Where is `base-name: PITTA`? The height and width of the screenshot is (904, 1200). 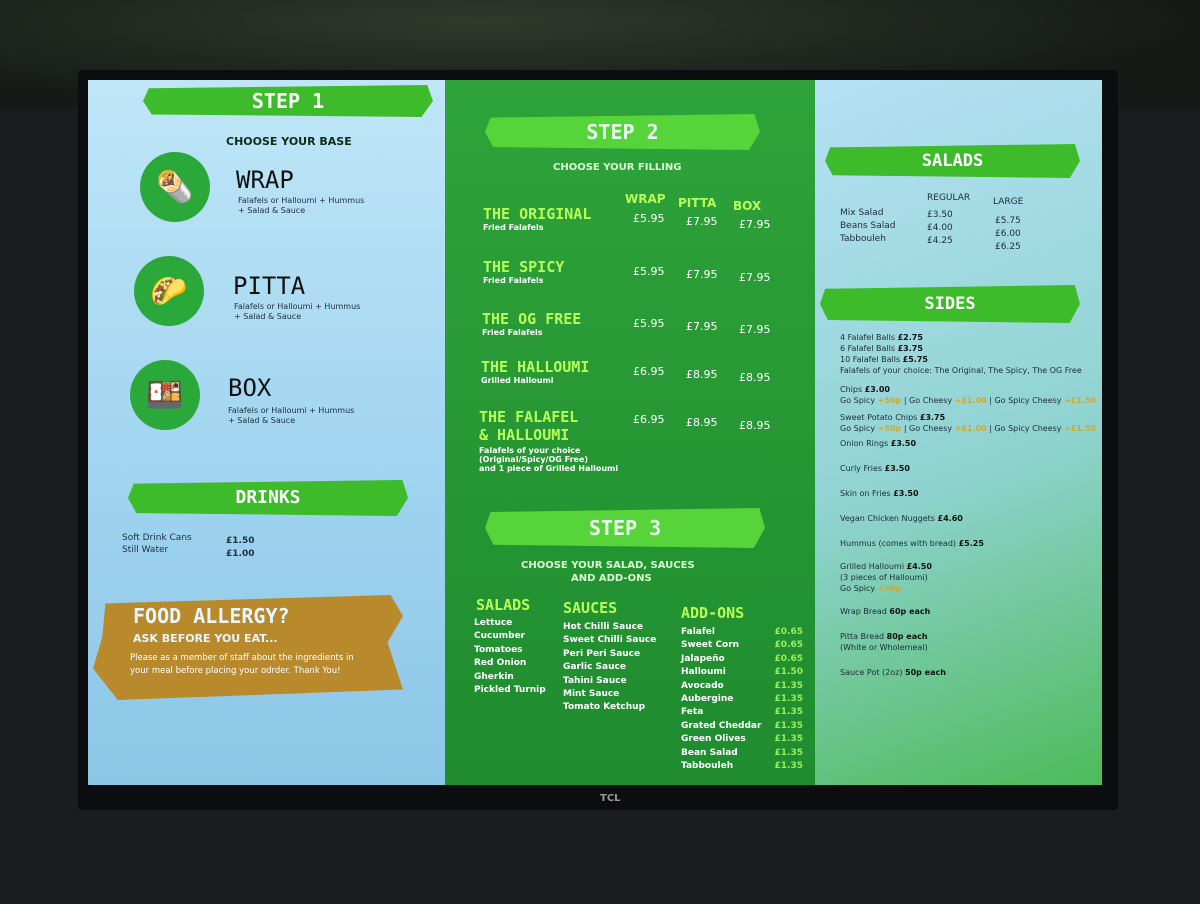 base-name: PITTA is located at coordinates (269, 286).